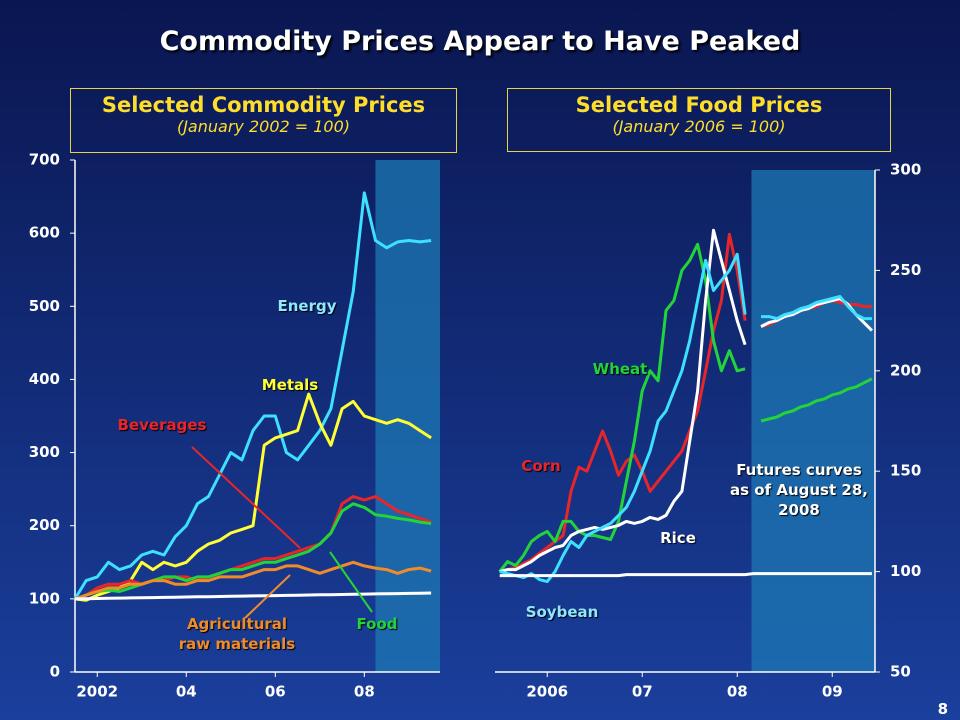  What do you see at coordinates (699, 105) in the screenshot?
I see `chart-title: Selected Food Prices` at bounding box center [699, 105].